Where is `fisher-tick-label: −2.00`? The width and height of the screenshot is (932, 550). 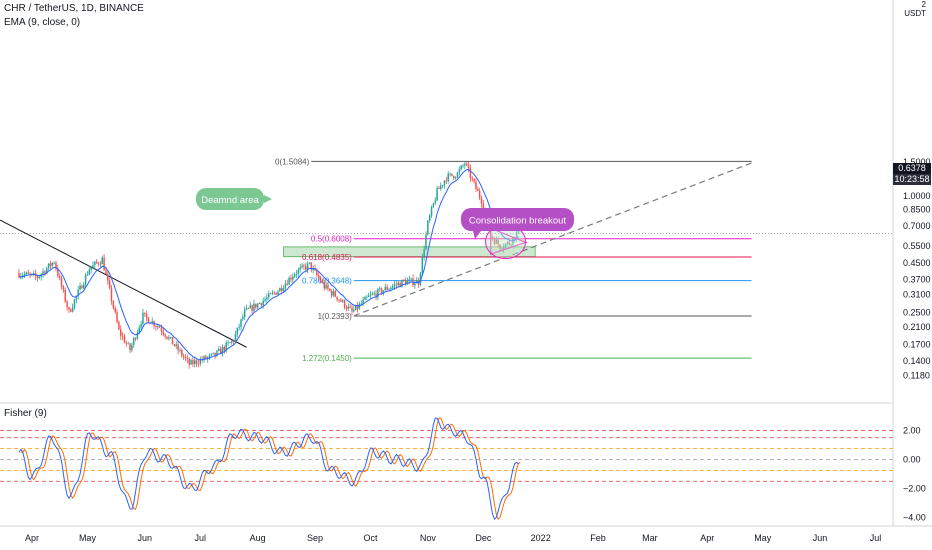 fisher-tick-label: −2.00 is located at coordinates (914, 489).